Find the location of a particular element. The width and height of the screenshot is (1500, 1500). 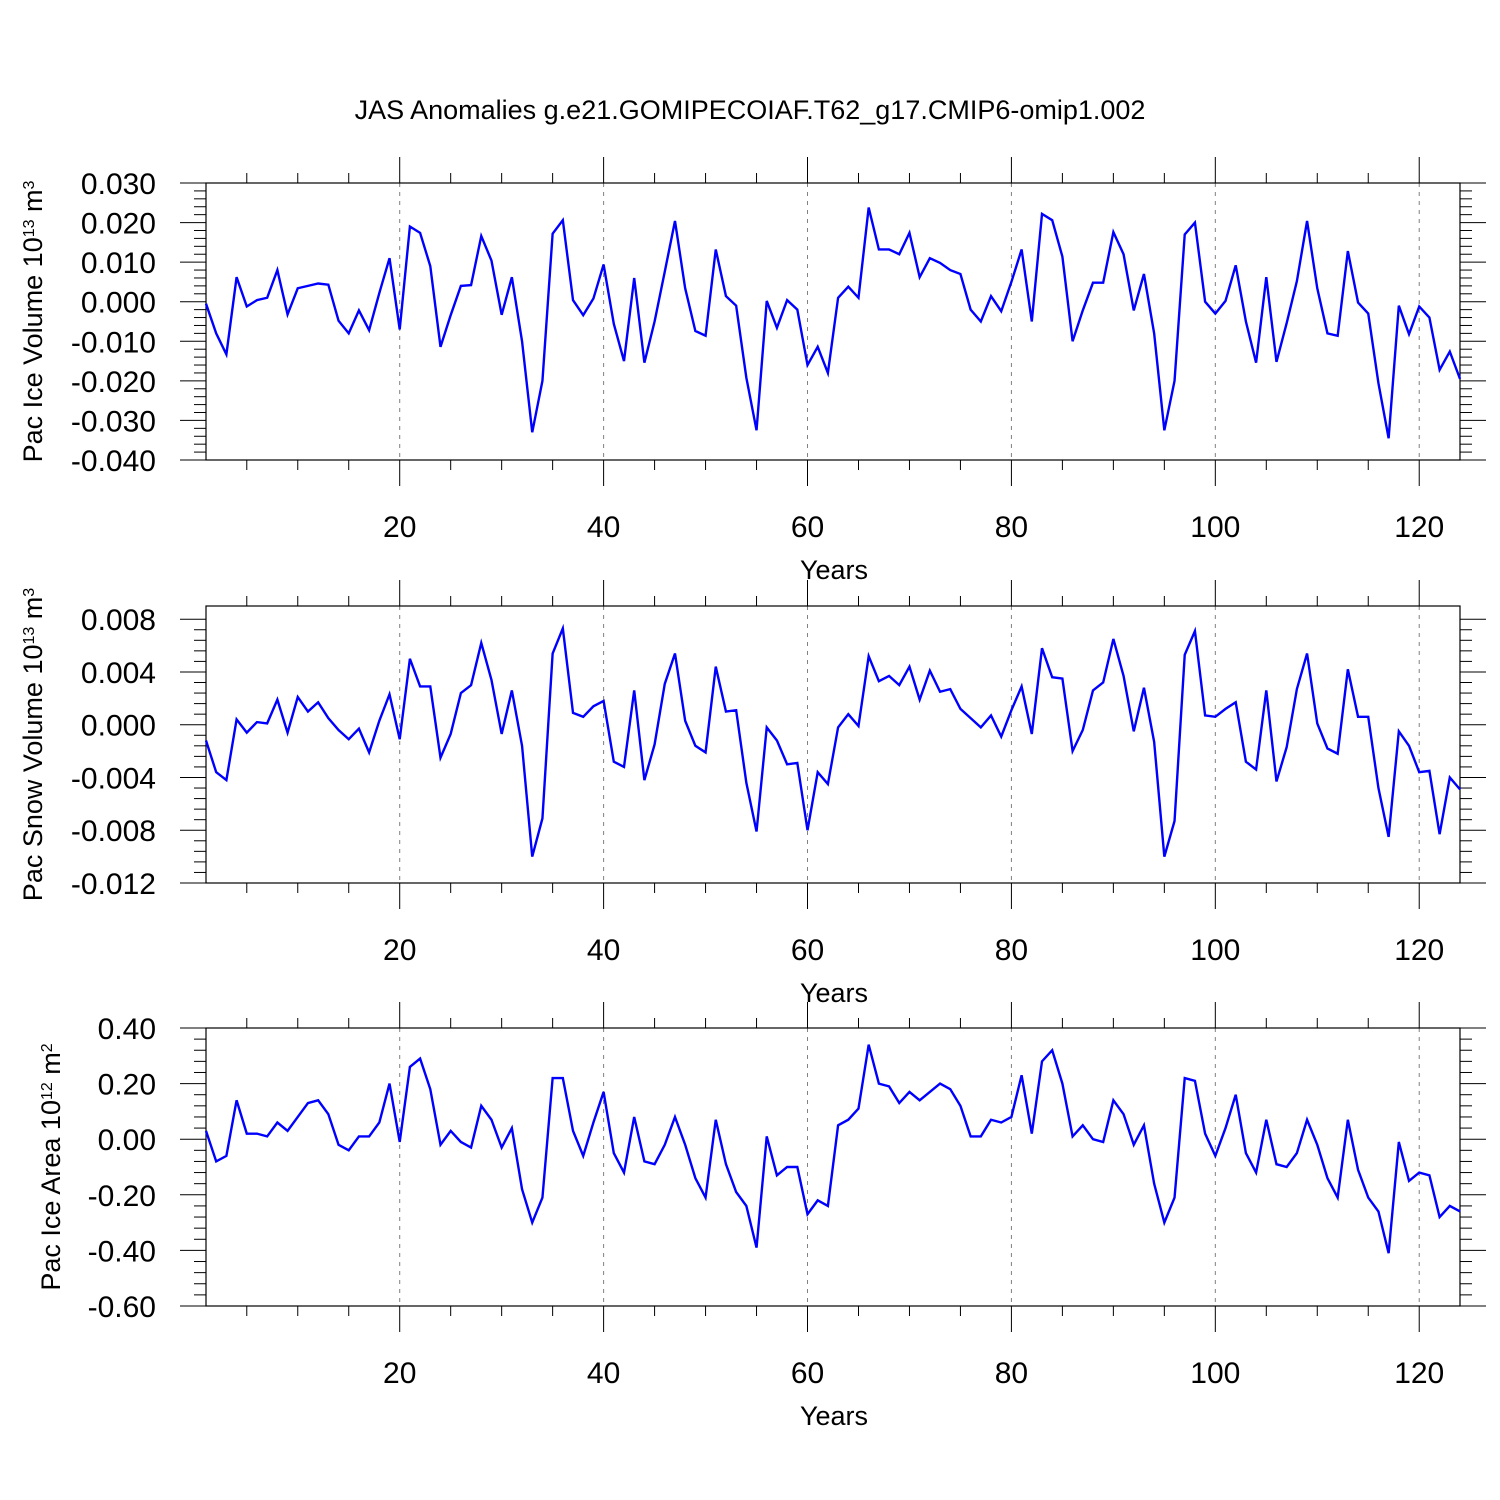

y-tick-label: -0.040 is located at coordinates (113, 461).